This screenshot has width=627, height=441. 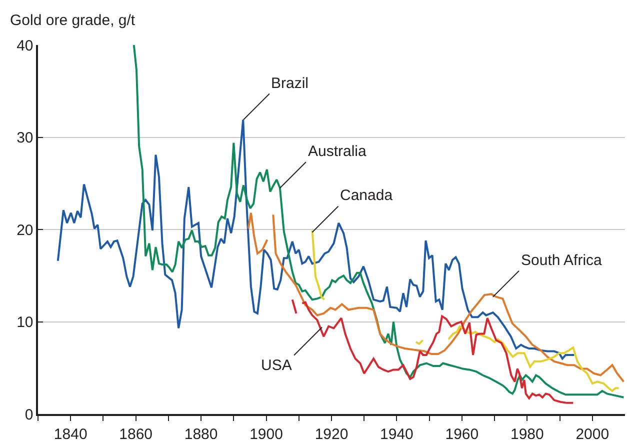 I want to click on y-tick-label: 40, so click(x=25, y=45).